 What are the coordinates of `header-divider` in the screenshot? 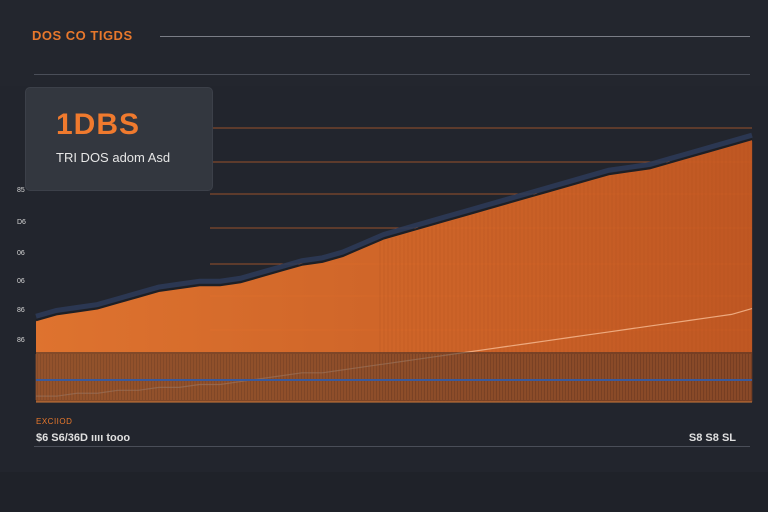 It's located at (392, 74).